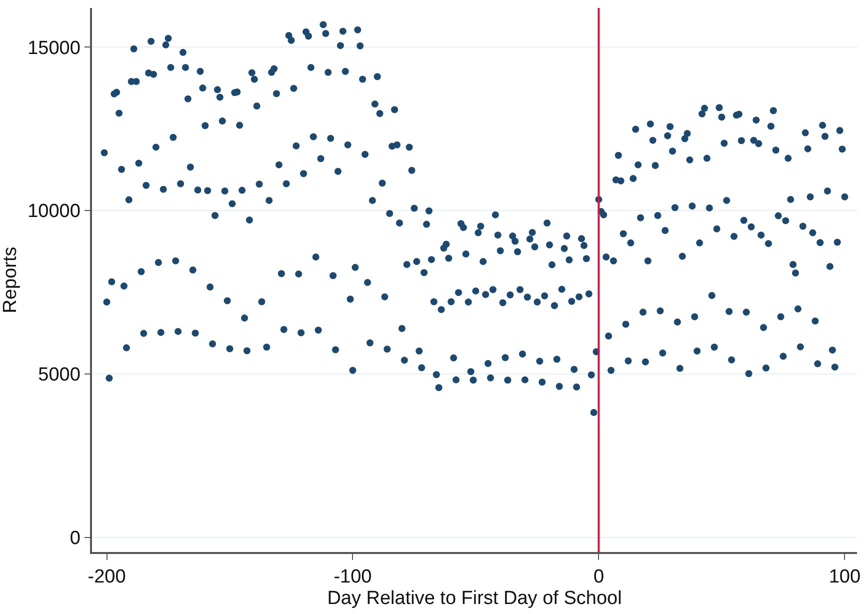  Describe the element at coordinates (598, 577) in the screenshot. I see `x-tick-label: 0` at that location.